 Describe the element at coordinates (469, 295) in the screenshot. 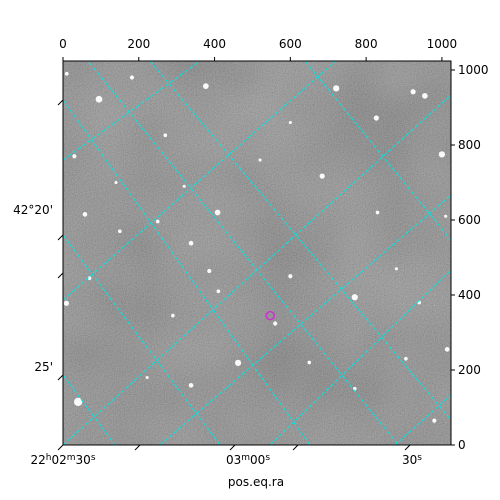

I see `right-tick-label: 400` at that location.